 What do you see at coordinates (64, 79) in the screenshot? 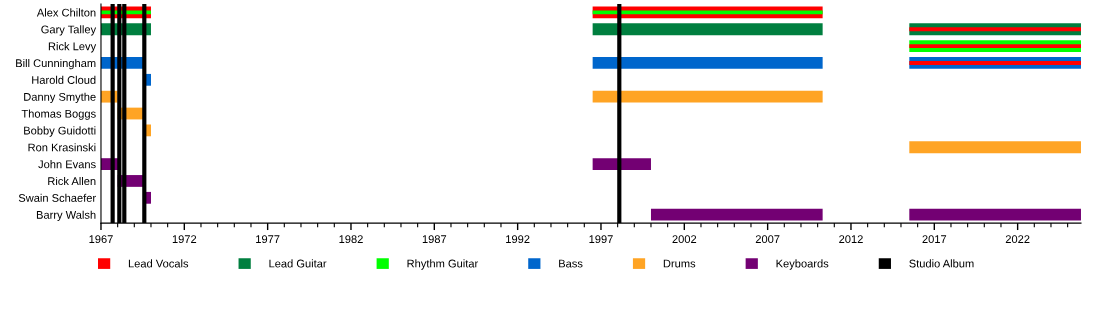
I see `y-tick-label: Harold Cloud` at bounding box center [64, 79].